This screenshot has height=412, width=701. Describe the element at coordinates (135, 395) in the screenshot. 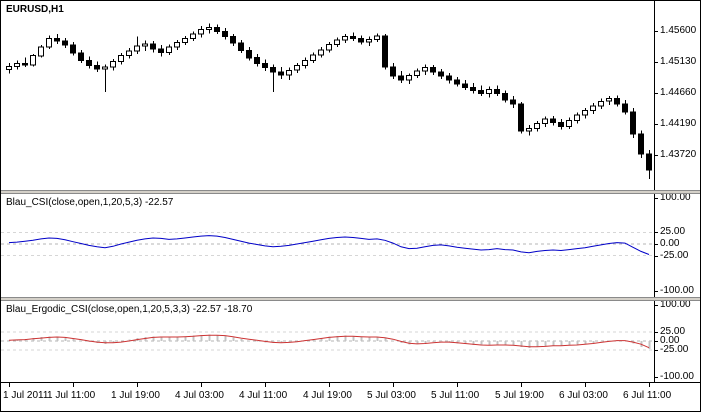

I see `time-axis-label: 1 Jul 19:00` at that location.